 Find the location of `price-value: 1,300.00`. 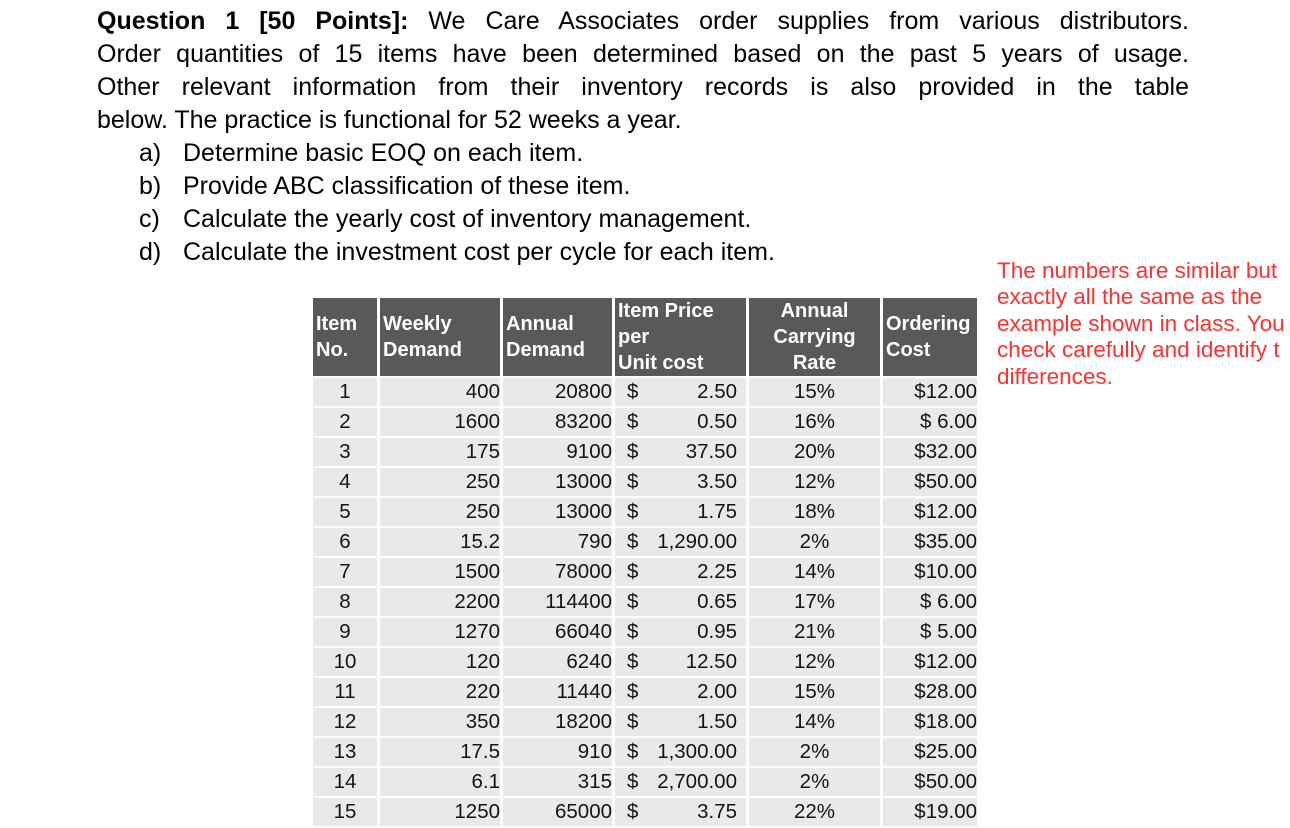

price-value: 1,300.00 is located at coordinates (697, 751).